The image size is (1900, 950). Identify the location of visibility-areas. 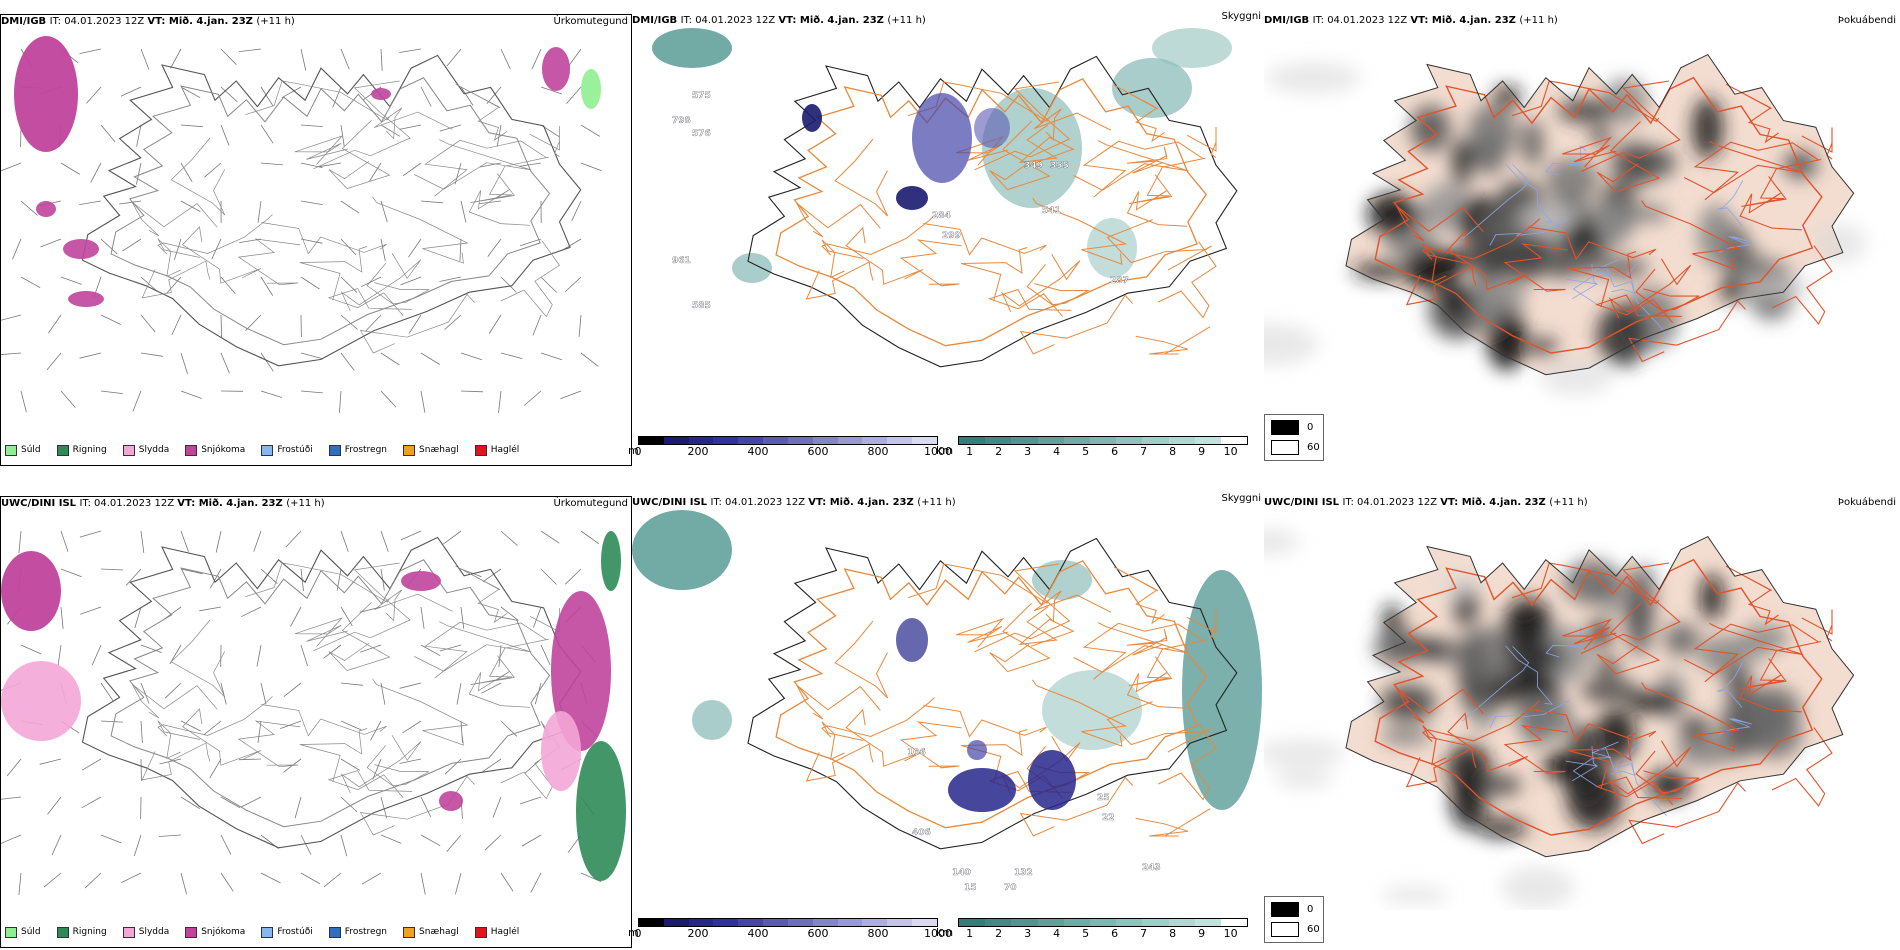
(947, 660).